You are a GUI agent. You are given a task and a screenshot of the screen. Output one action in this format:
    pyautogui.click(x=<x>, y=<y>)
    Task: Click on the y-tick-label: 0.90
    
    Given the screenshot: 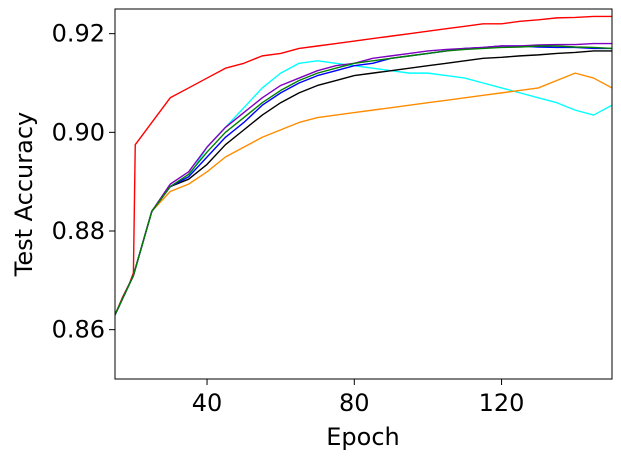 What is the action you would take?
    pyautogui.click(x=78, y=132)
    